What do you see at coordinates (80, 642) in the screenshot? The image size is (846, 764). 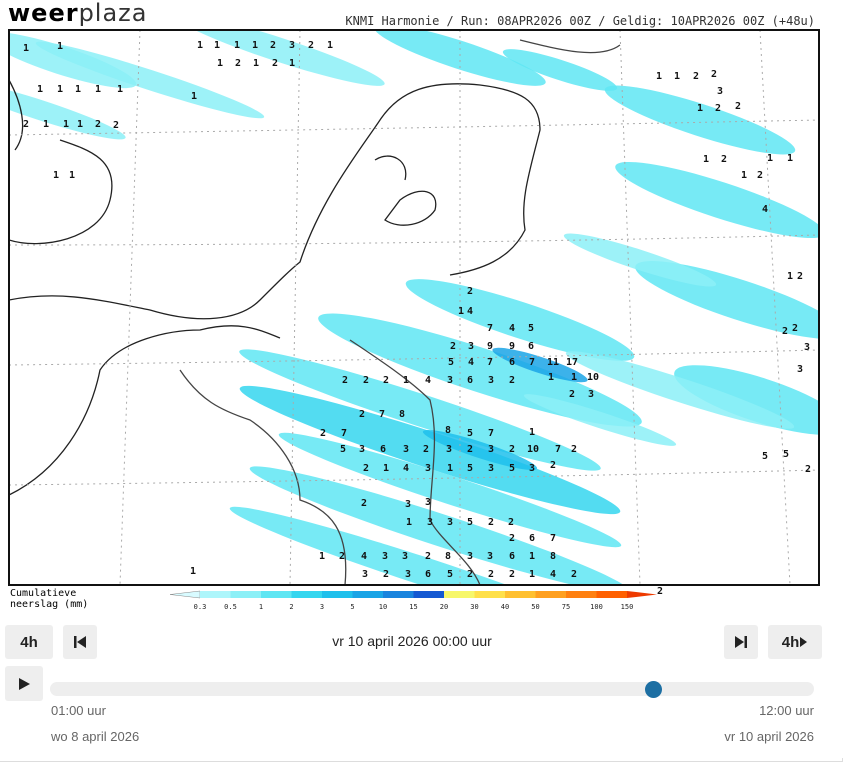 I see `to-start-button` at bounding box center [80, 642].